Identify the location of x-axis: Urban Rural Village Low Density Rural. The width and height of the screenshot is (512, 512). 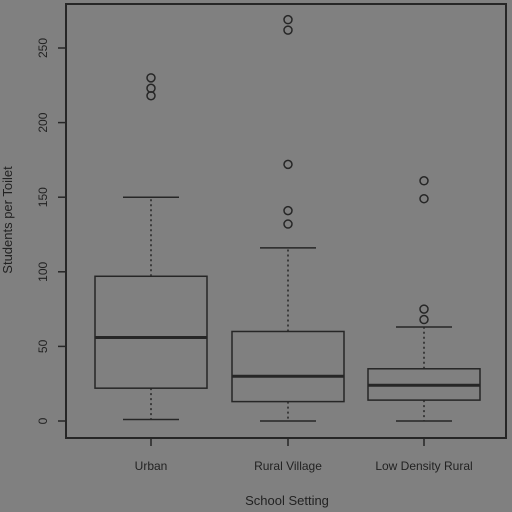
(304, 455).